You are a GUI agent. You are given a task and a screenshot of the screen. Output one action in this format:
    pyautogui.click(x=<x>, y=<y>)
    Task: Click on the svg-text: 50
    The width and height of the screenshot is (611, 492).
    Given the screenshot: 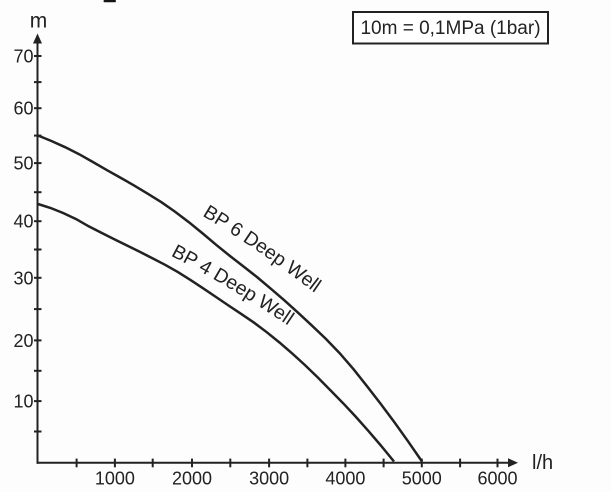 What is the action you would take?
    pyautogui.click(x=23, y=164)
    